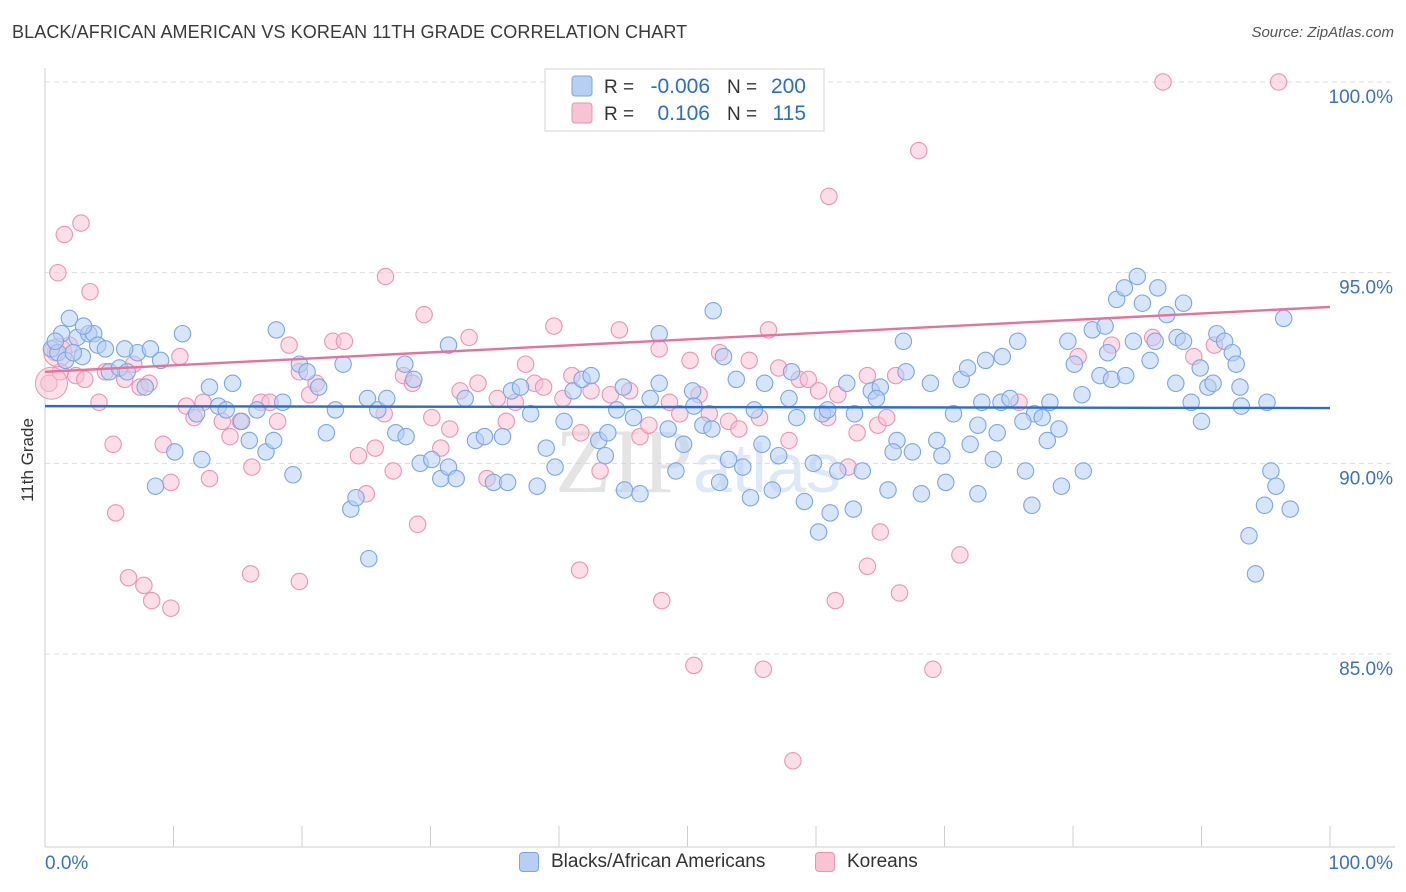 The height and width of the screenshot is (892, 1406). I want to click on legend-n-label-1: N =, so click(742, 87).